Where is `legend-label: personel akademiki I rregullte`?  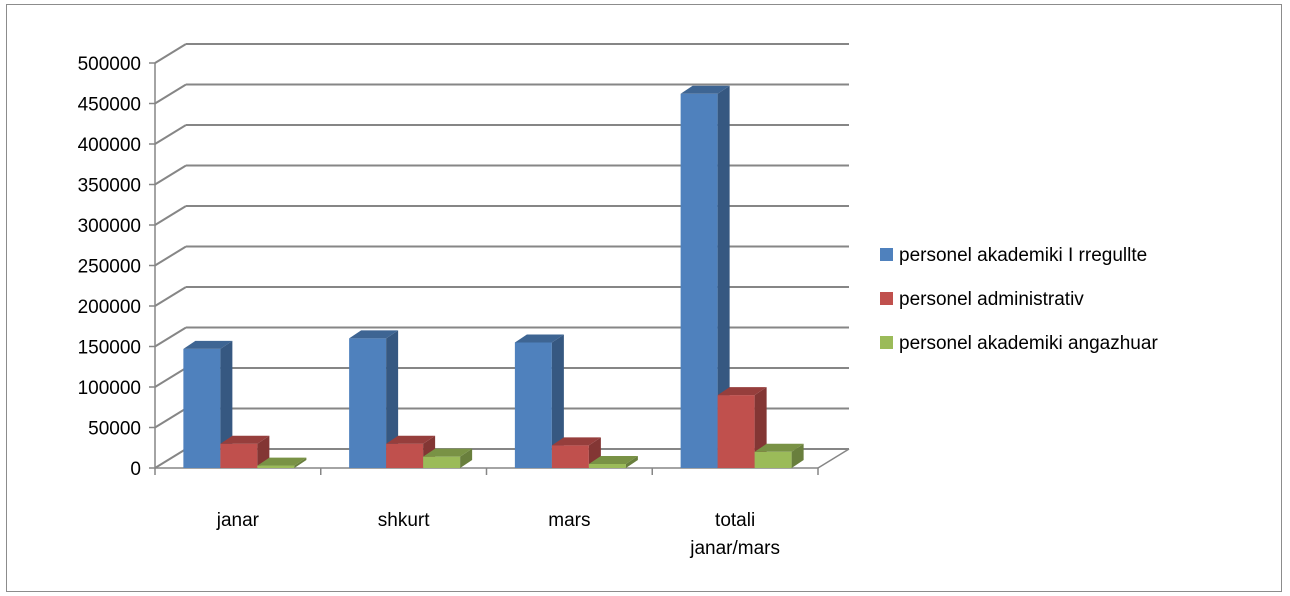
legend-label: personel akademiki I rregullte is located at coordinates (1023, 255).